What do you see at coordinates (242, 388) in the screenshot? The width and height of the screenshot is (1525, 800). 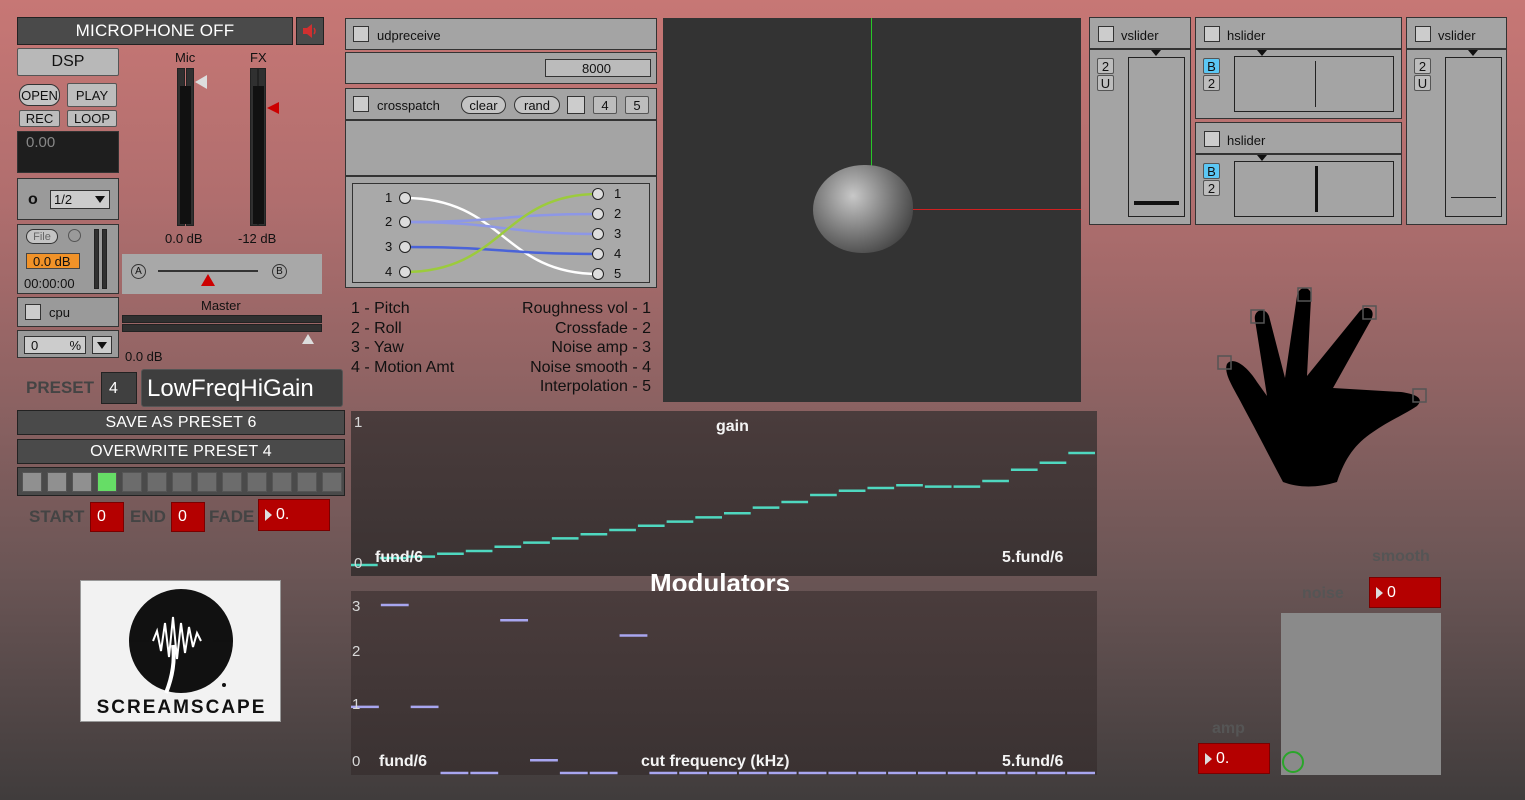 I see `preset-name-field: LowFreqHiGain` at bounding box center [242, 388].